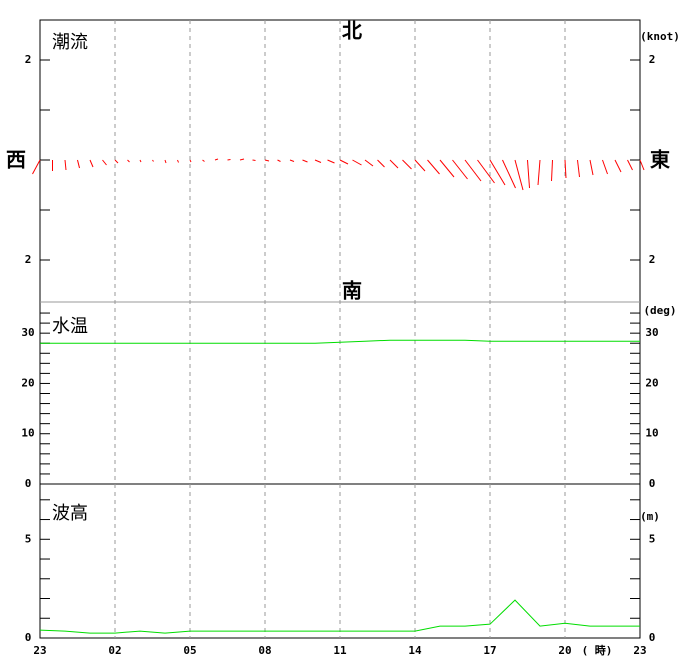 The image size is (680, 660). What do you see at coordinates (264, 650) in the screenshot?
I see `x-tick-label: 08` at bounding box center [264, 650].